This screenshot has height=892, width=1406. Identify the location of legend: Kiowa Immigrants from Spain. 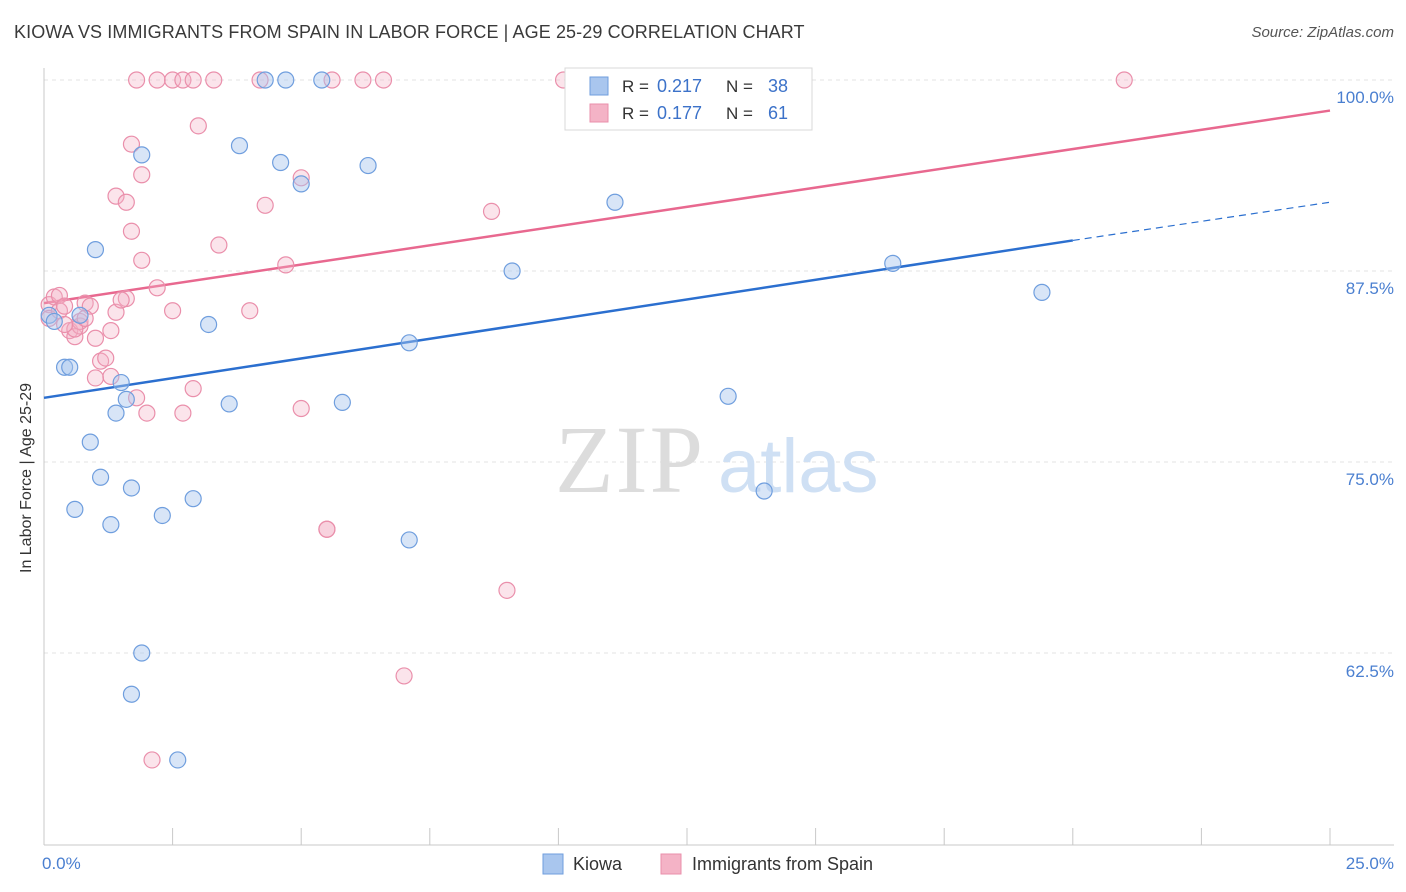
(707, 864).